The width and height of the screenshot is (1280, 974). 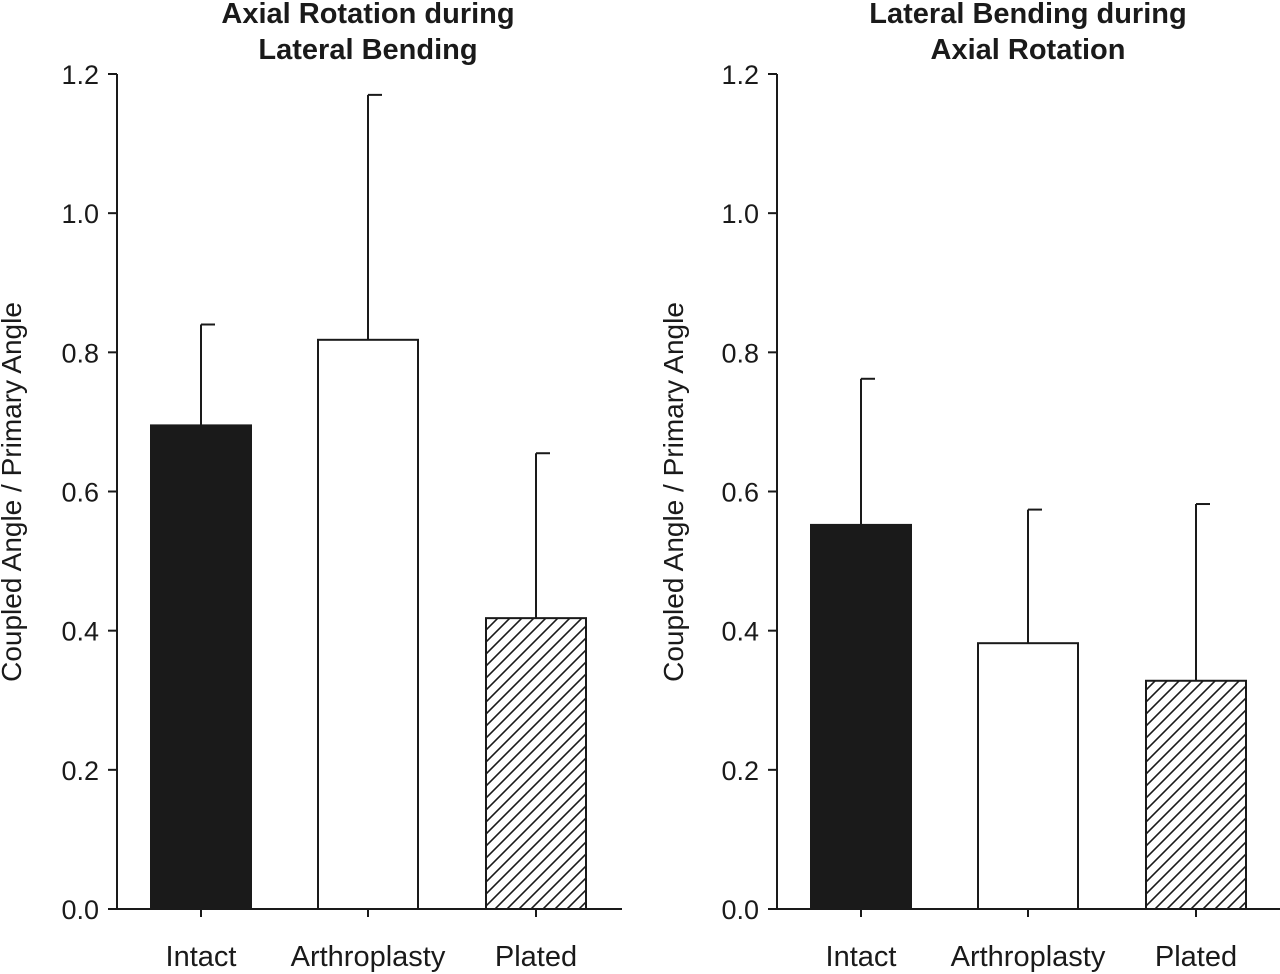 What do you see at coordinates (201, 667) in the screenshot?
I see `left-bar-intact` at bounding box center [201, 667].